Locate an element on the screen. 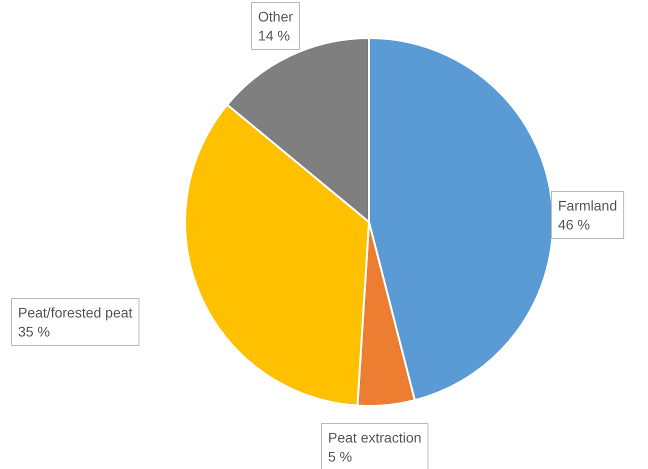  slice-label: Peat extraction is located at coordinates (375, 438).